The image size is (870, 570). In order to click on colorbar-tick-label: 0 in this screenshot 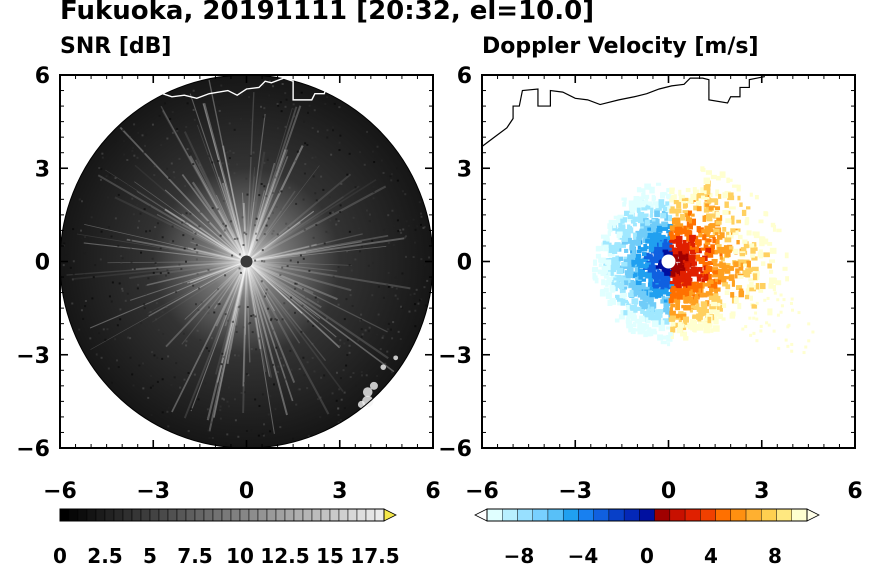, I will do `click(647, 556)`.